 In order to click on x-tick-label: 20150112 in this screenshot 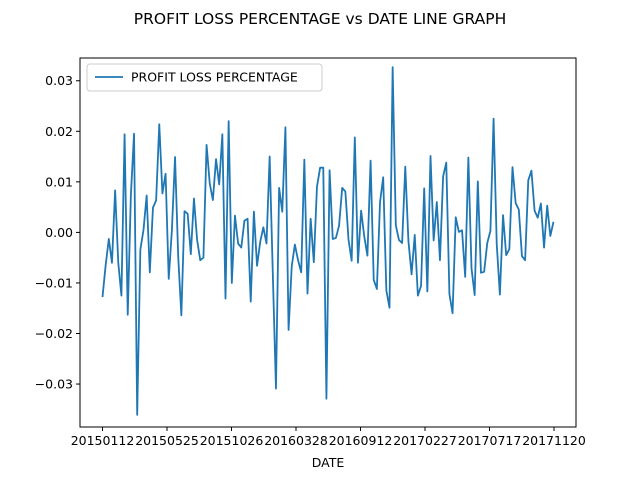, I will do `click(103, 440)`.